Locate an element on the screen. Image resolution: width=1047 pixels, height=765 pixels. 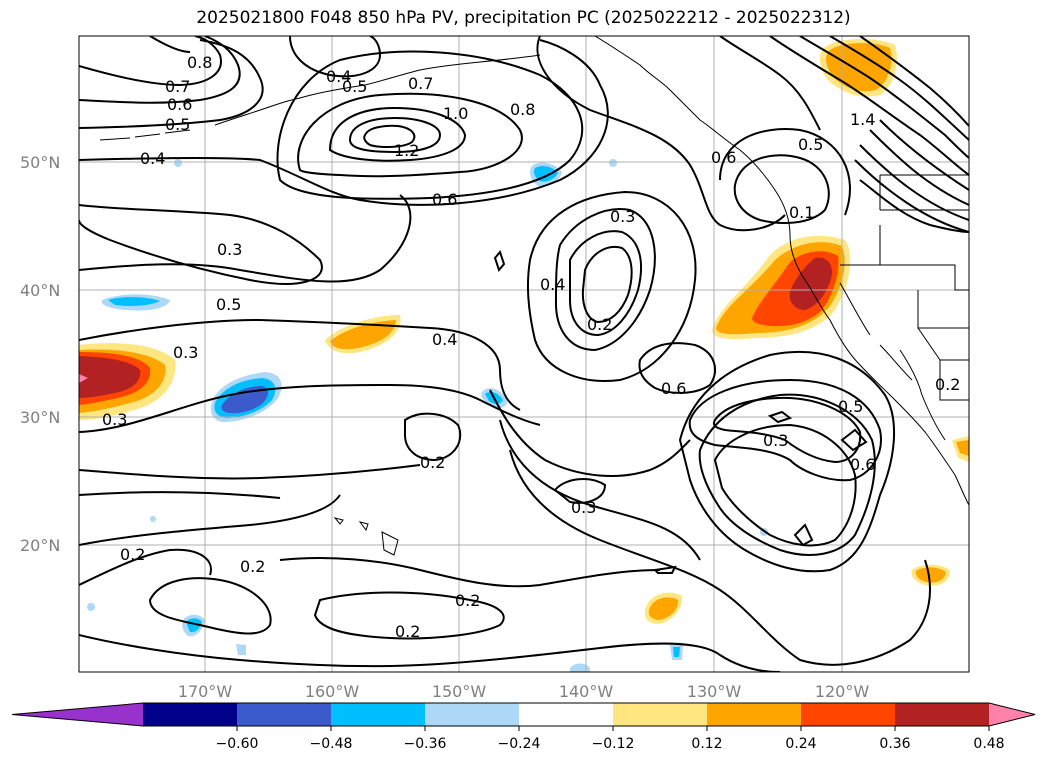
lon-label: 130°W is located at coordinates (714, 691).